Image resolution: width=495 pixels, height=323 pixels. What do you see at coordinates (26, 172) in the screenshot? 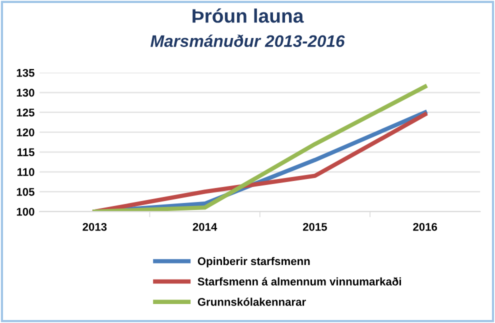
I see `y-tick-label: 110` at bounding box center [26, 172].